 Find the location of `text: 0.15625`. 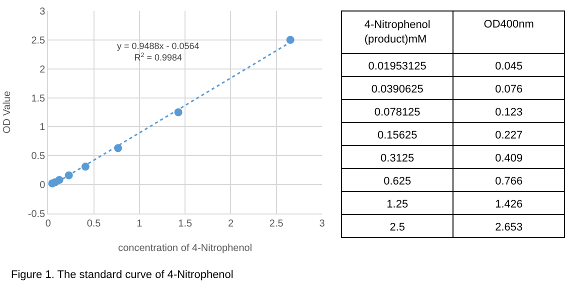

text: 0.15625 is located at coordinates (397, 136).